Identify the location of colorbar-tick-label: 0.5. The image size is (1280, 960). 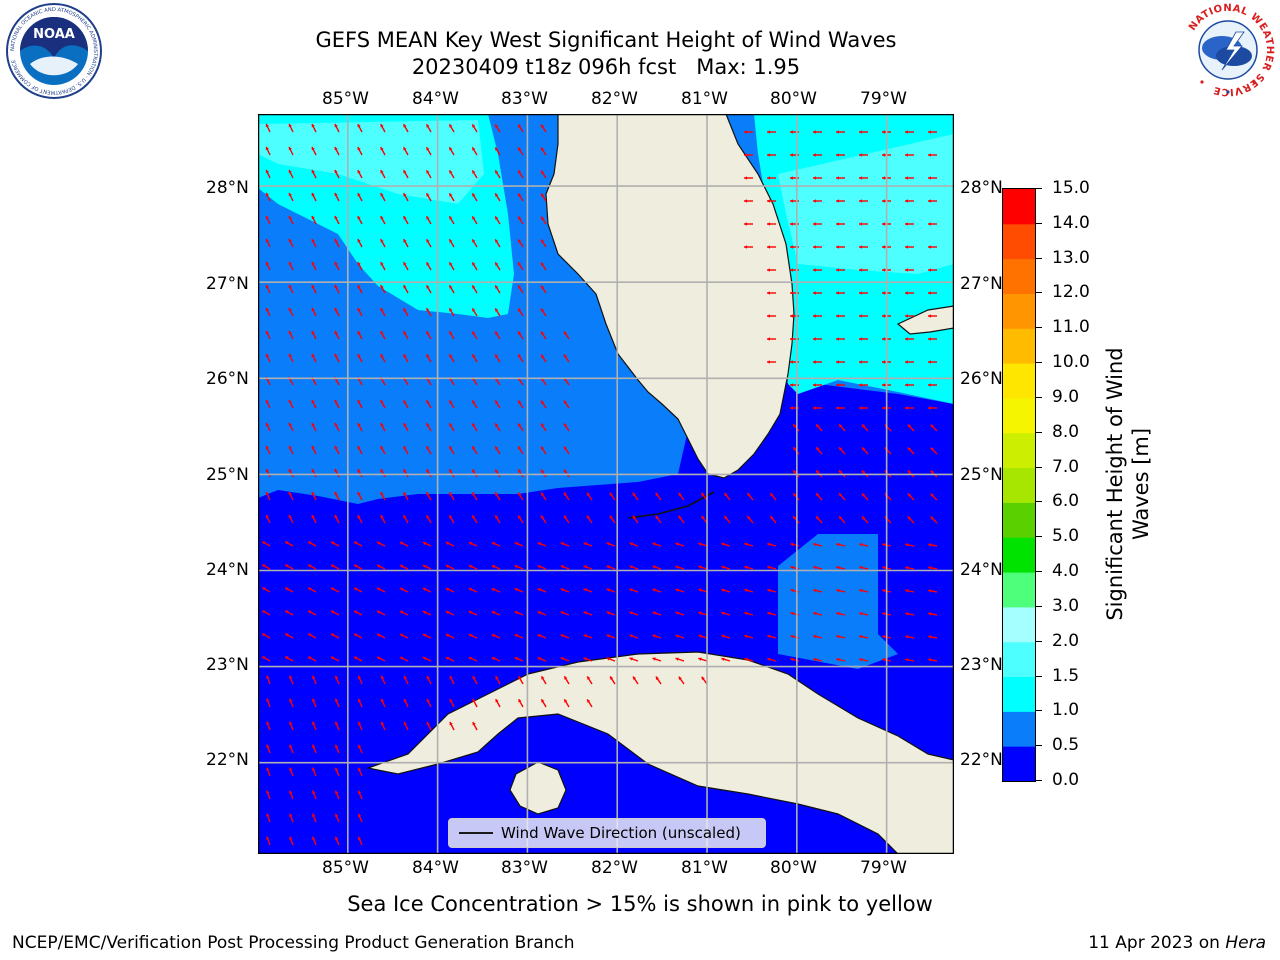
(1066, 745).